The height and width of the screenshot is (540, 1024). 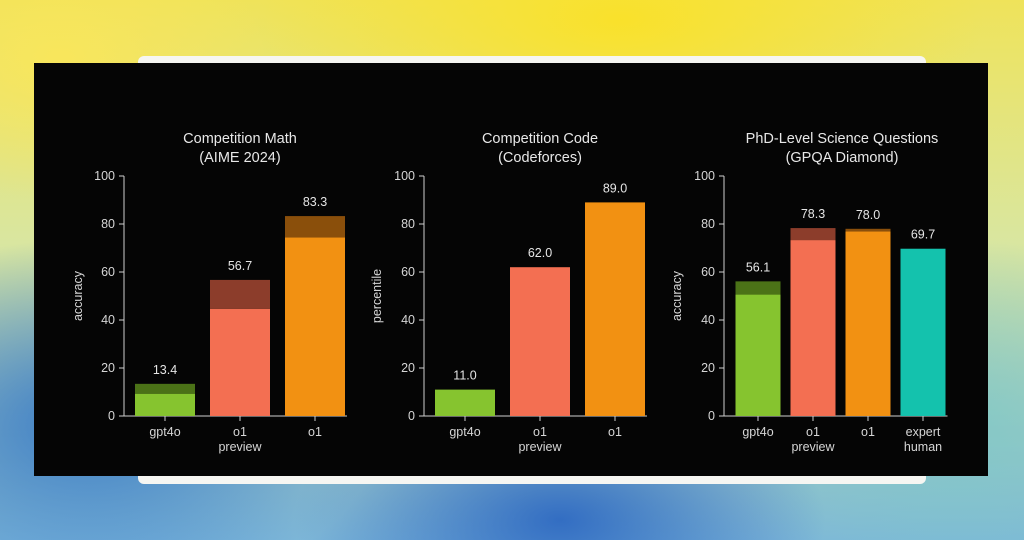 What do you see at coordinates (540, 139) in the screenshot?
I see `chart-title: Competition Code` at bounding box center [540, 139].